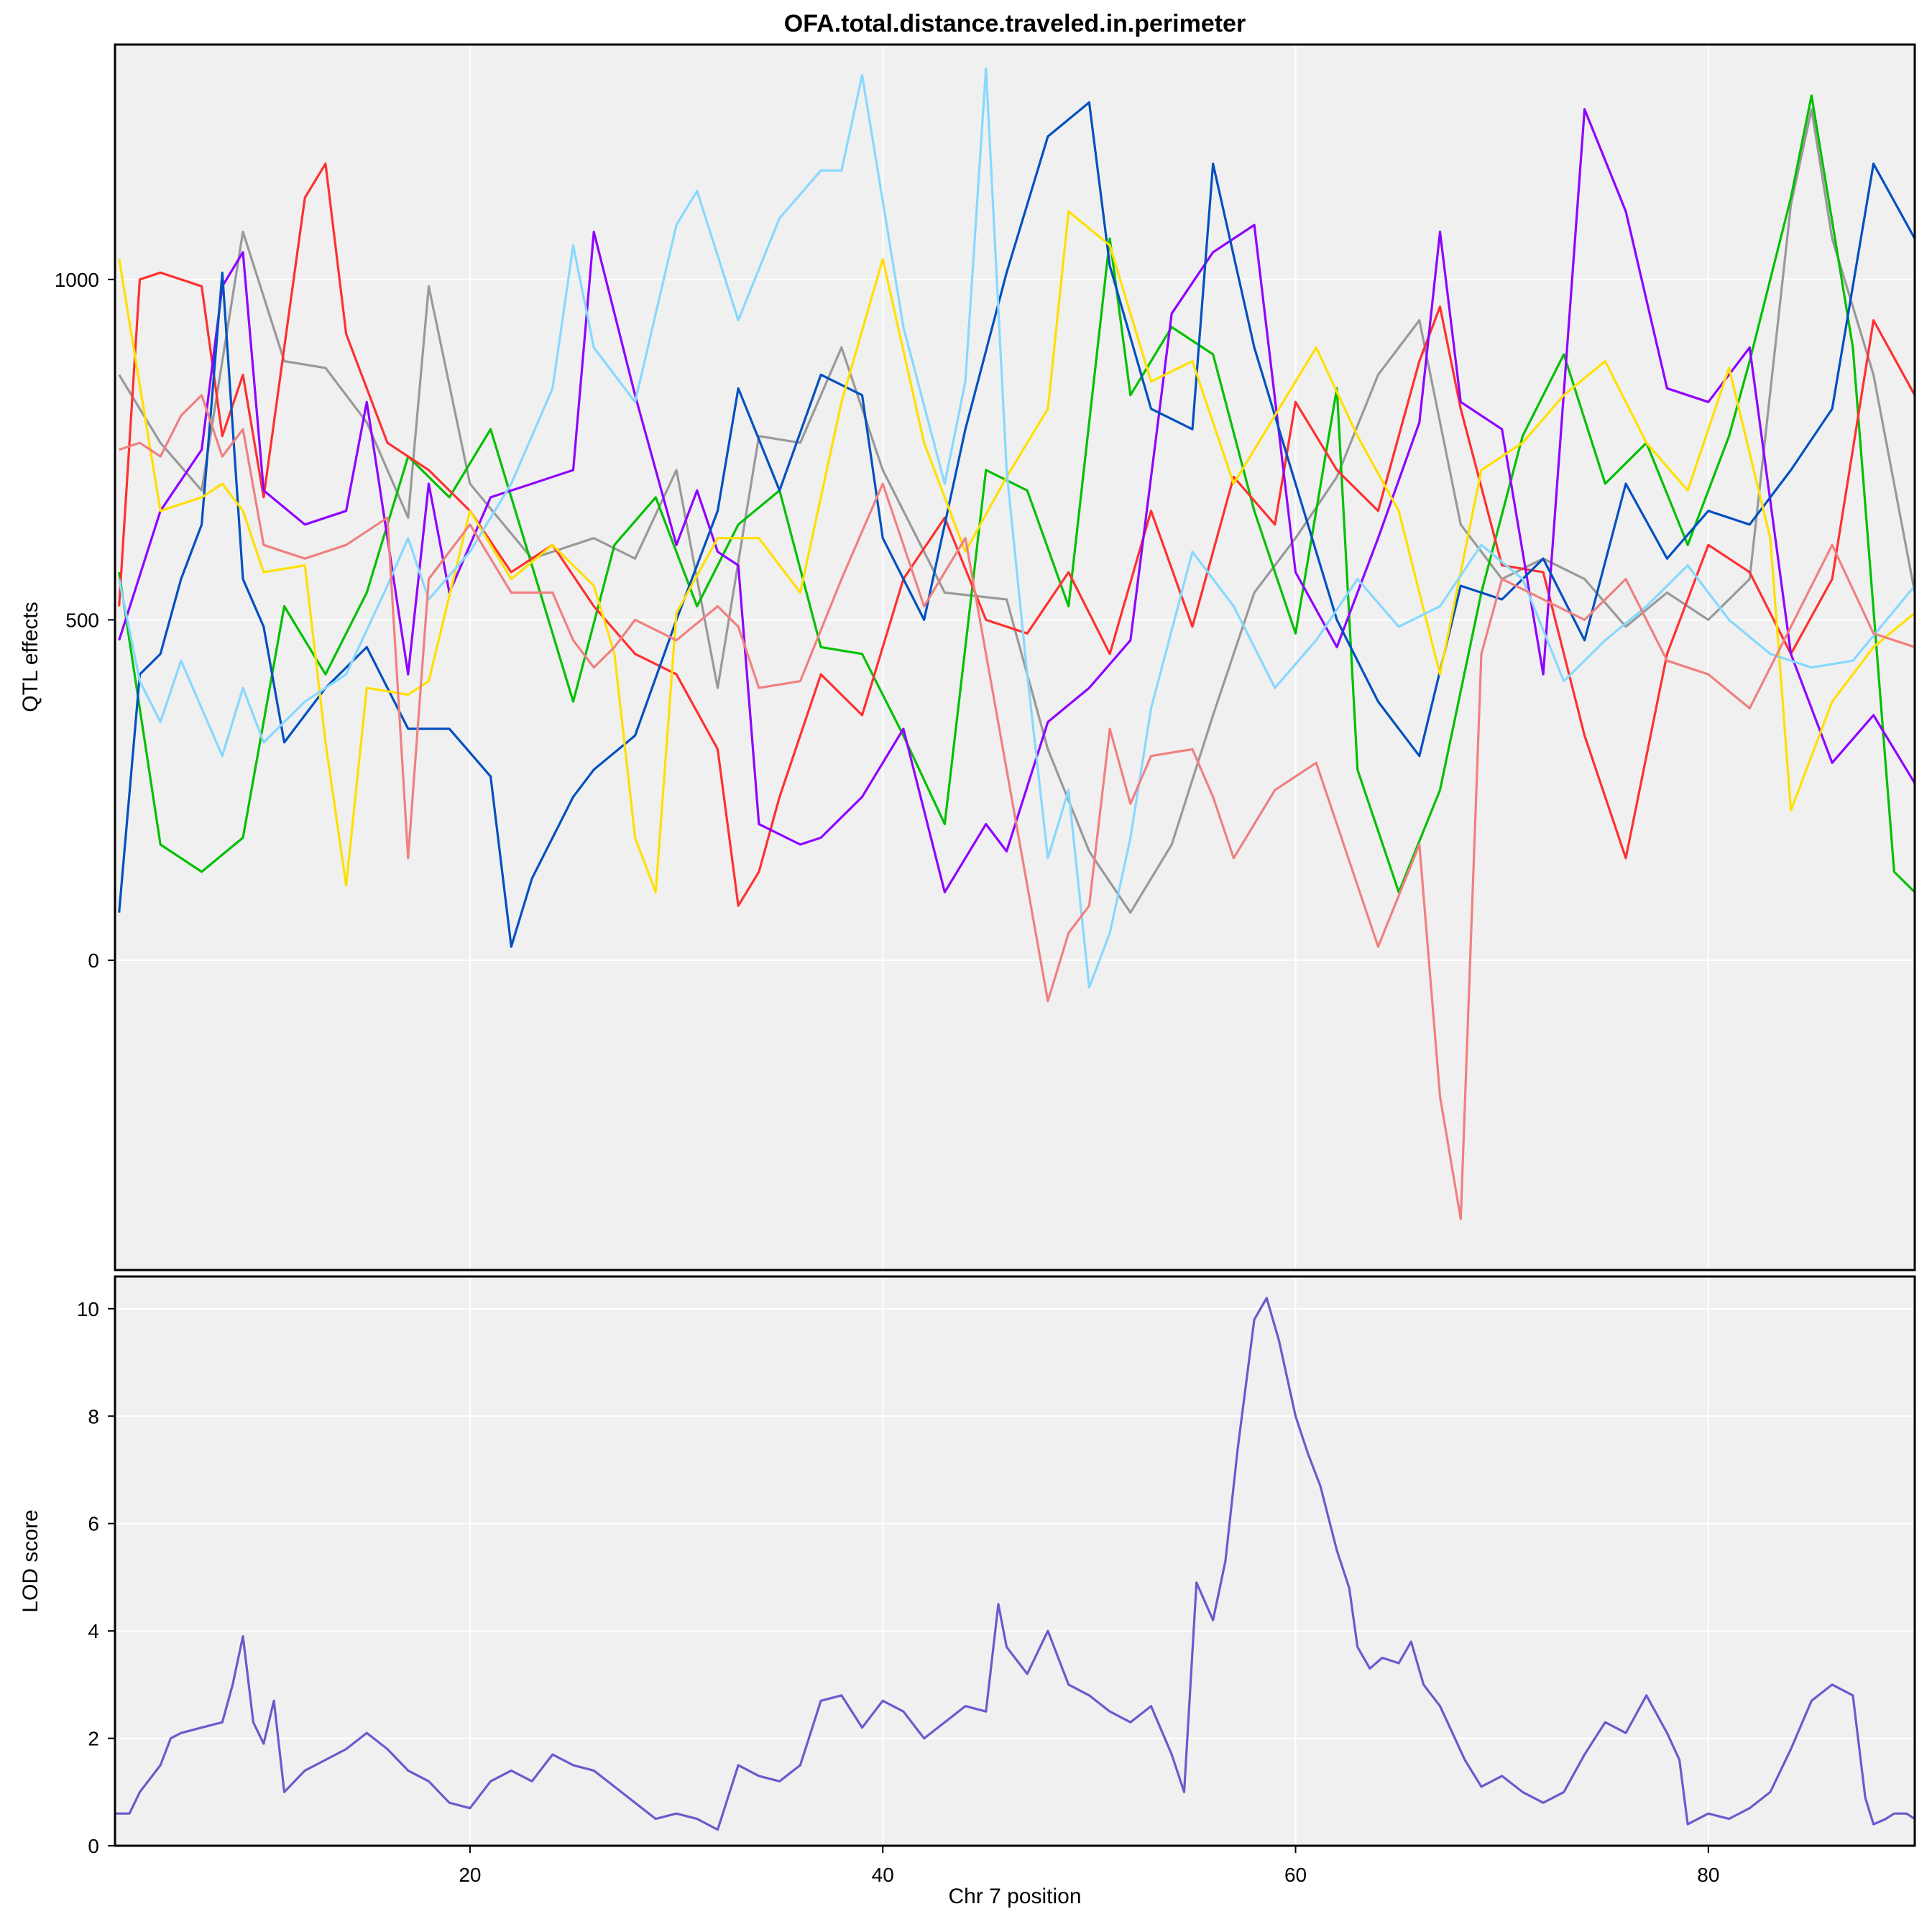 This screenshot has width=1932, height=1932. I want to click on lod-y-label: LOD score, so click(30, 1560).